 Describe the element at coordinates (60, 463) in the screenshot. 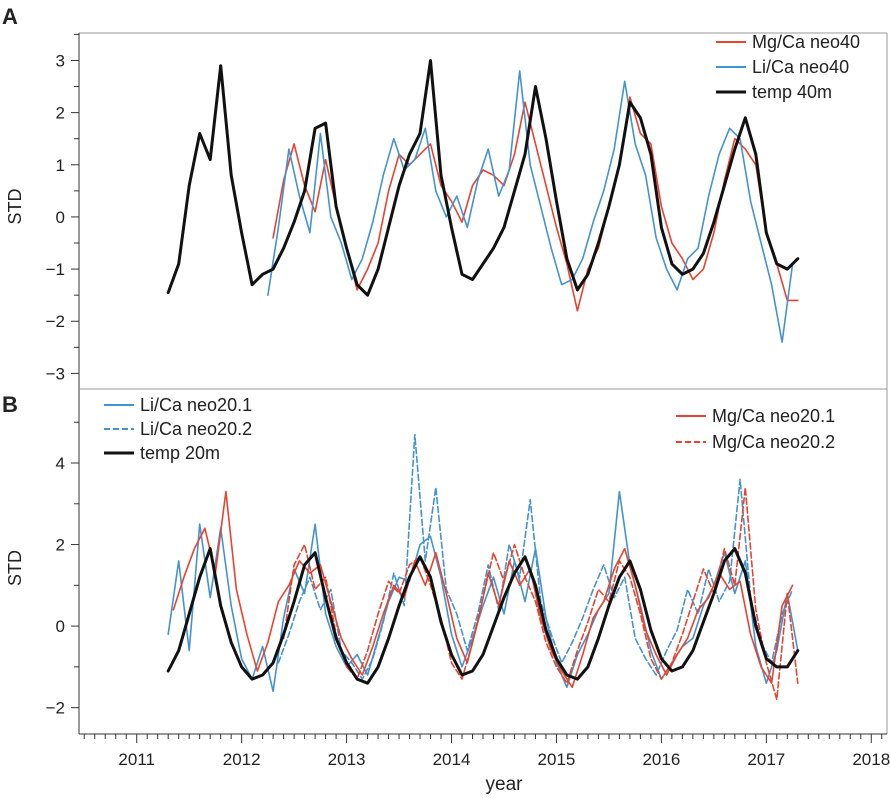

I see `y-tick-label: 4` at that location.